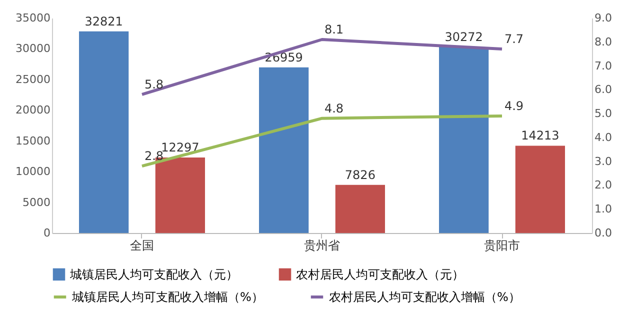 The image size is (640, 325). What do you see at coordinates (33, 141) in the screenshot?
I see `y-tick-label: 15000` at bounding box center [33, 141].